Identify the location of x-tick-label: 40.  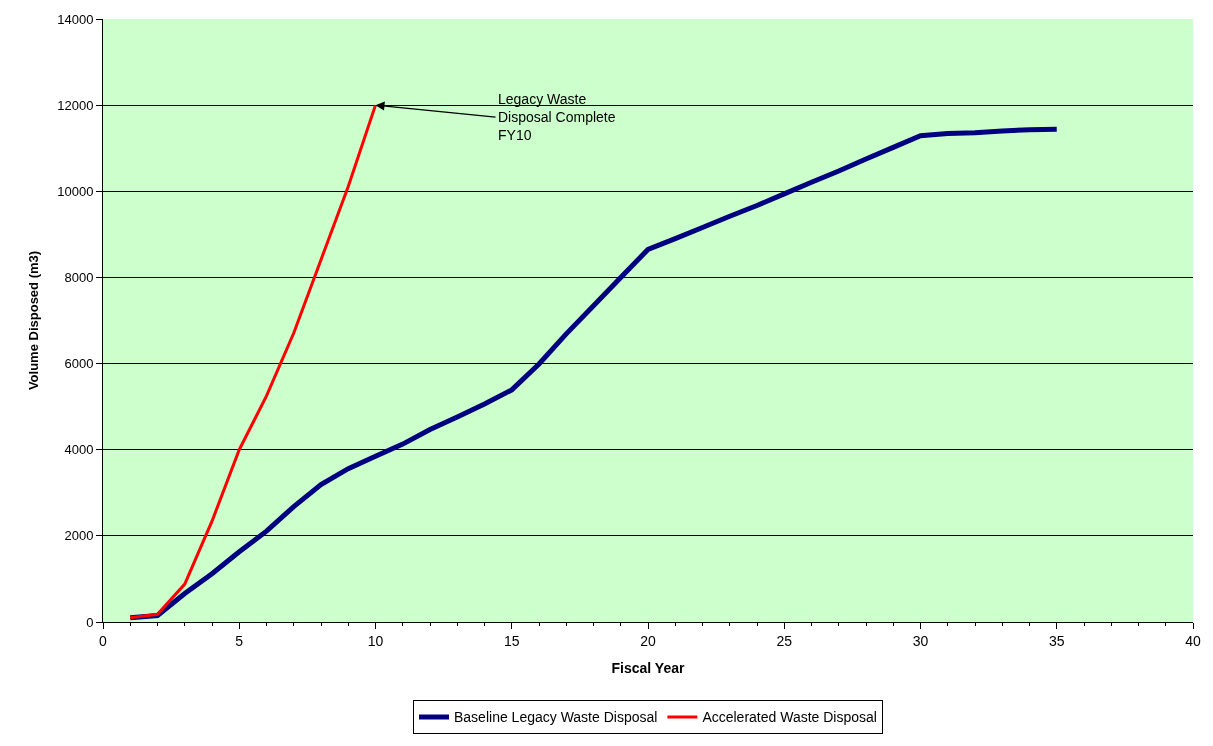
(1193, 640).